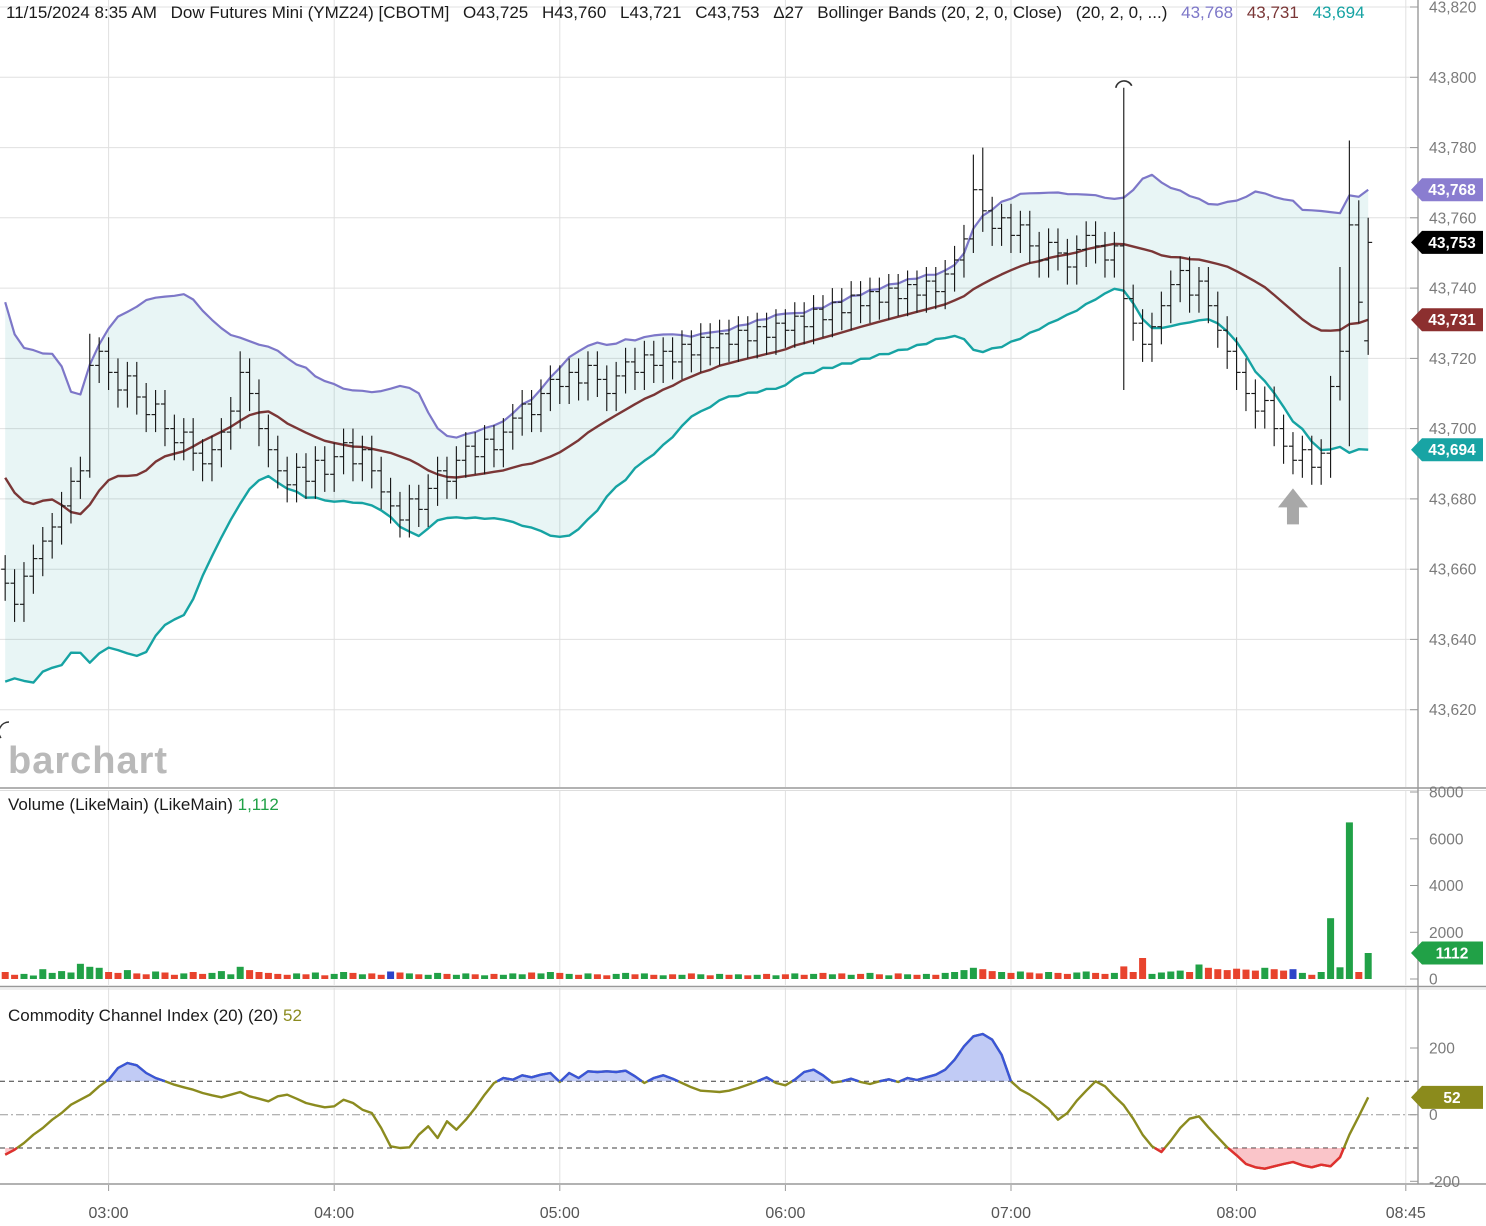 The height and width of the screenshot is (1226, 1486). I want to click on corner-arc-annotation, so click(5, 730).